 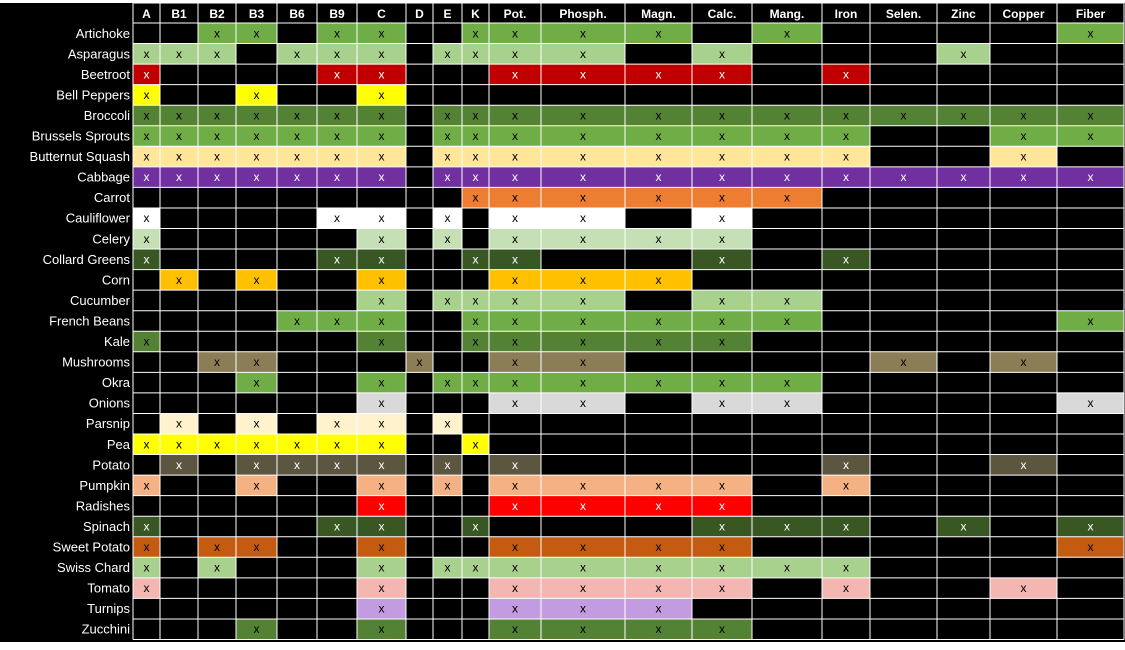 I want to click on cell-mark-pumpkin-b3: x, so click(x=257, y=485).